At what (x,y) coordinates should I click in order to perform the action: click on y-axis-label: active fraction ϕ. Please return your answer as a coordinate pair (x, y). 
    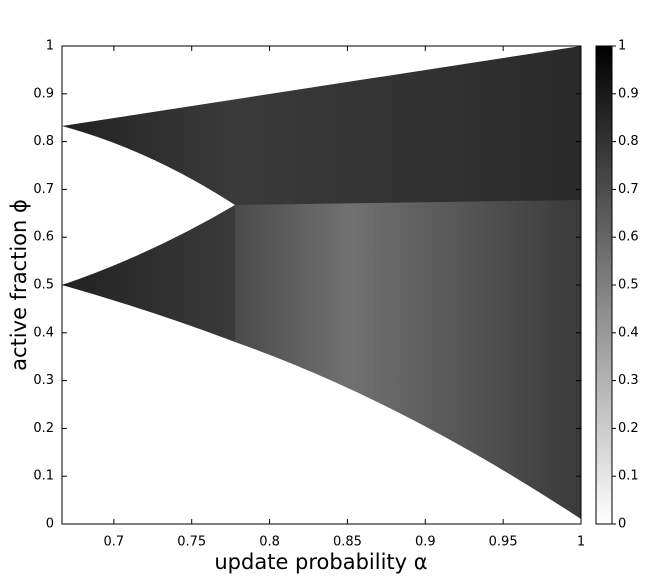
    Looking at the image, I should click on (19, 285).